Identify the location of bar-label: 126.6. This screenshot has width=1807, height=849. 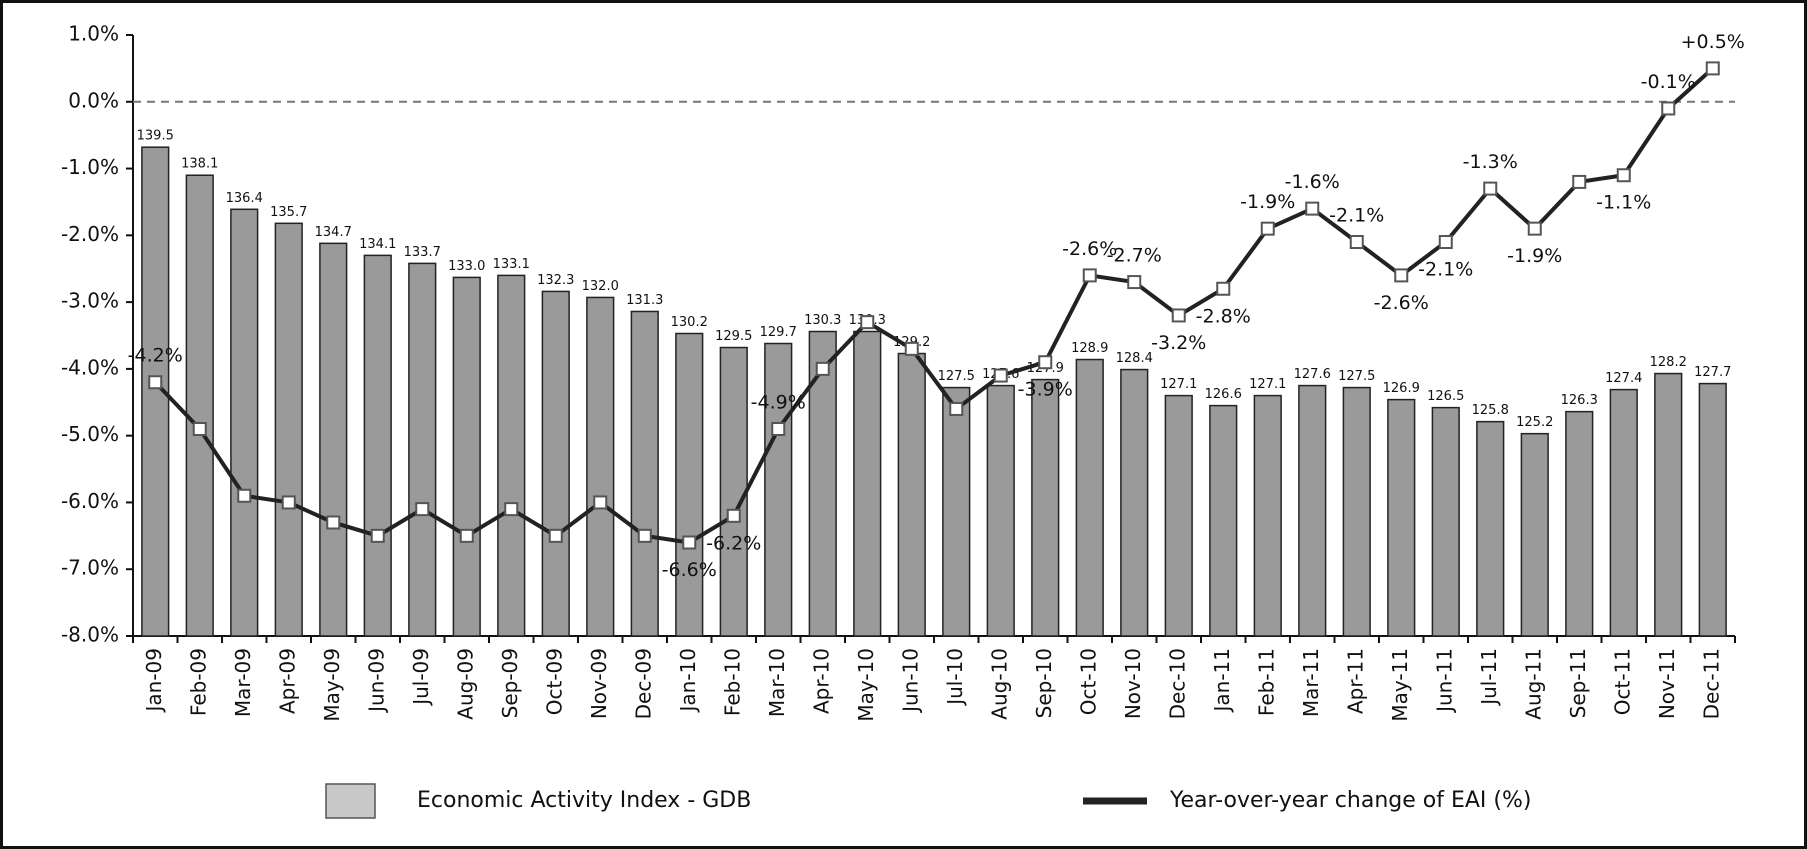
(1223, 394).